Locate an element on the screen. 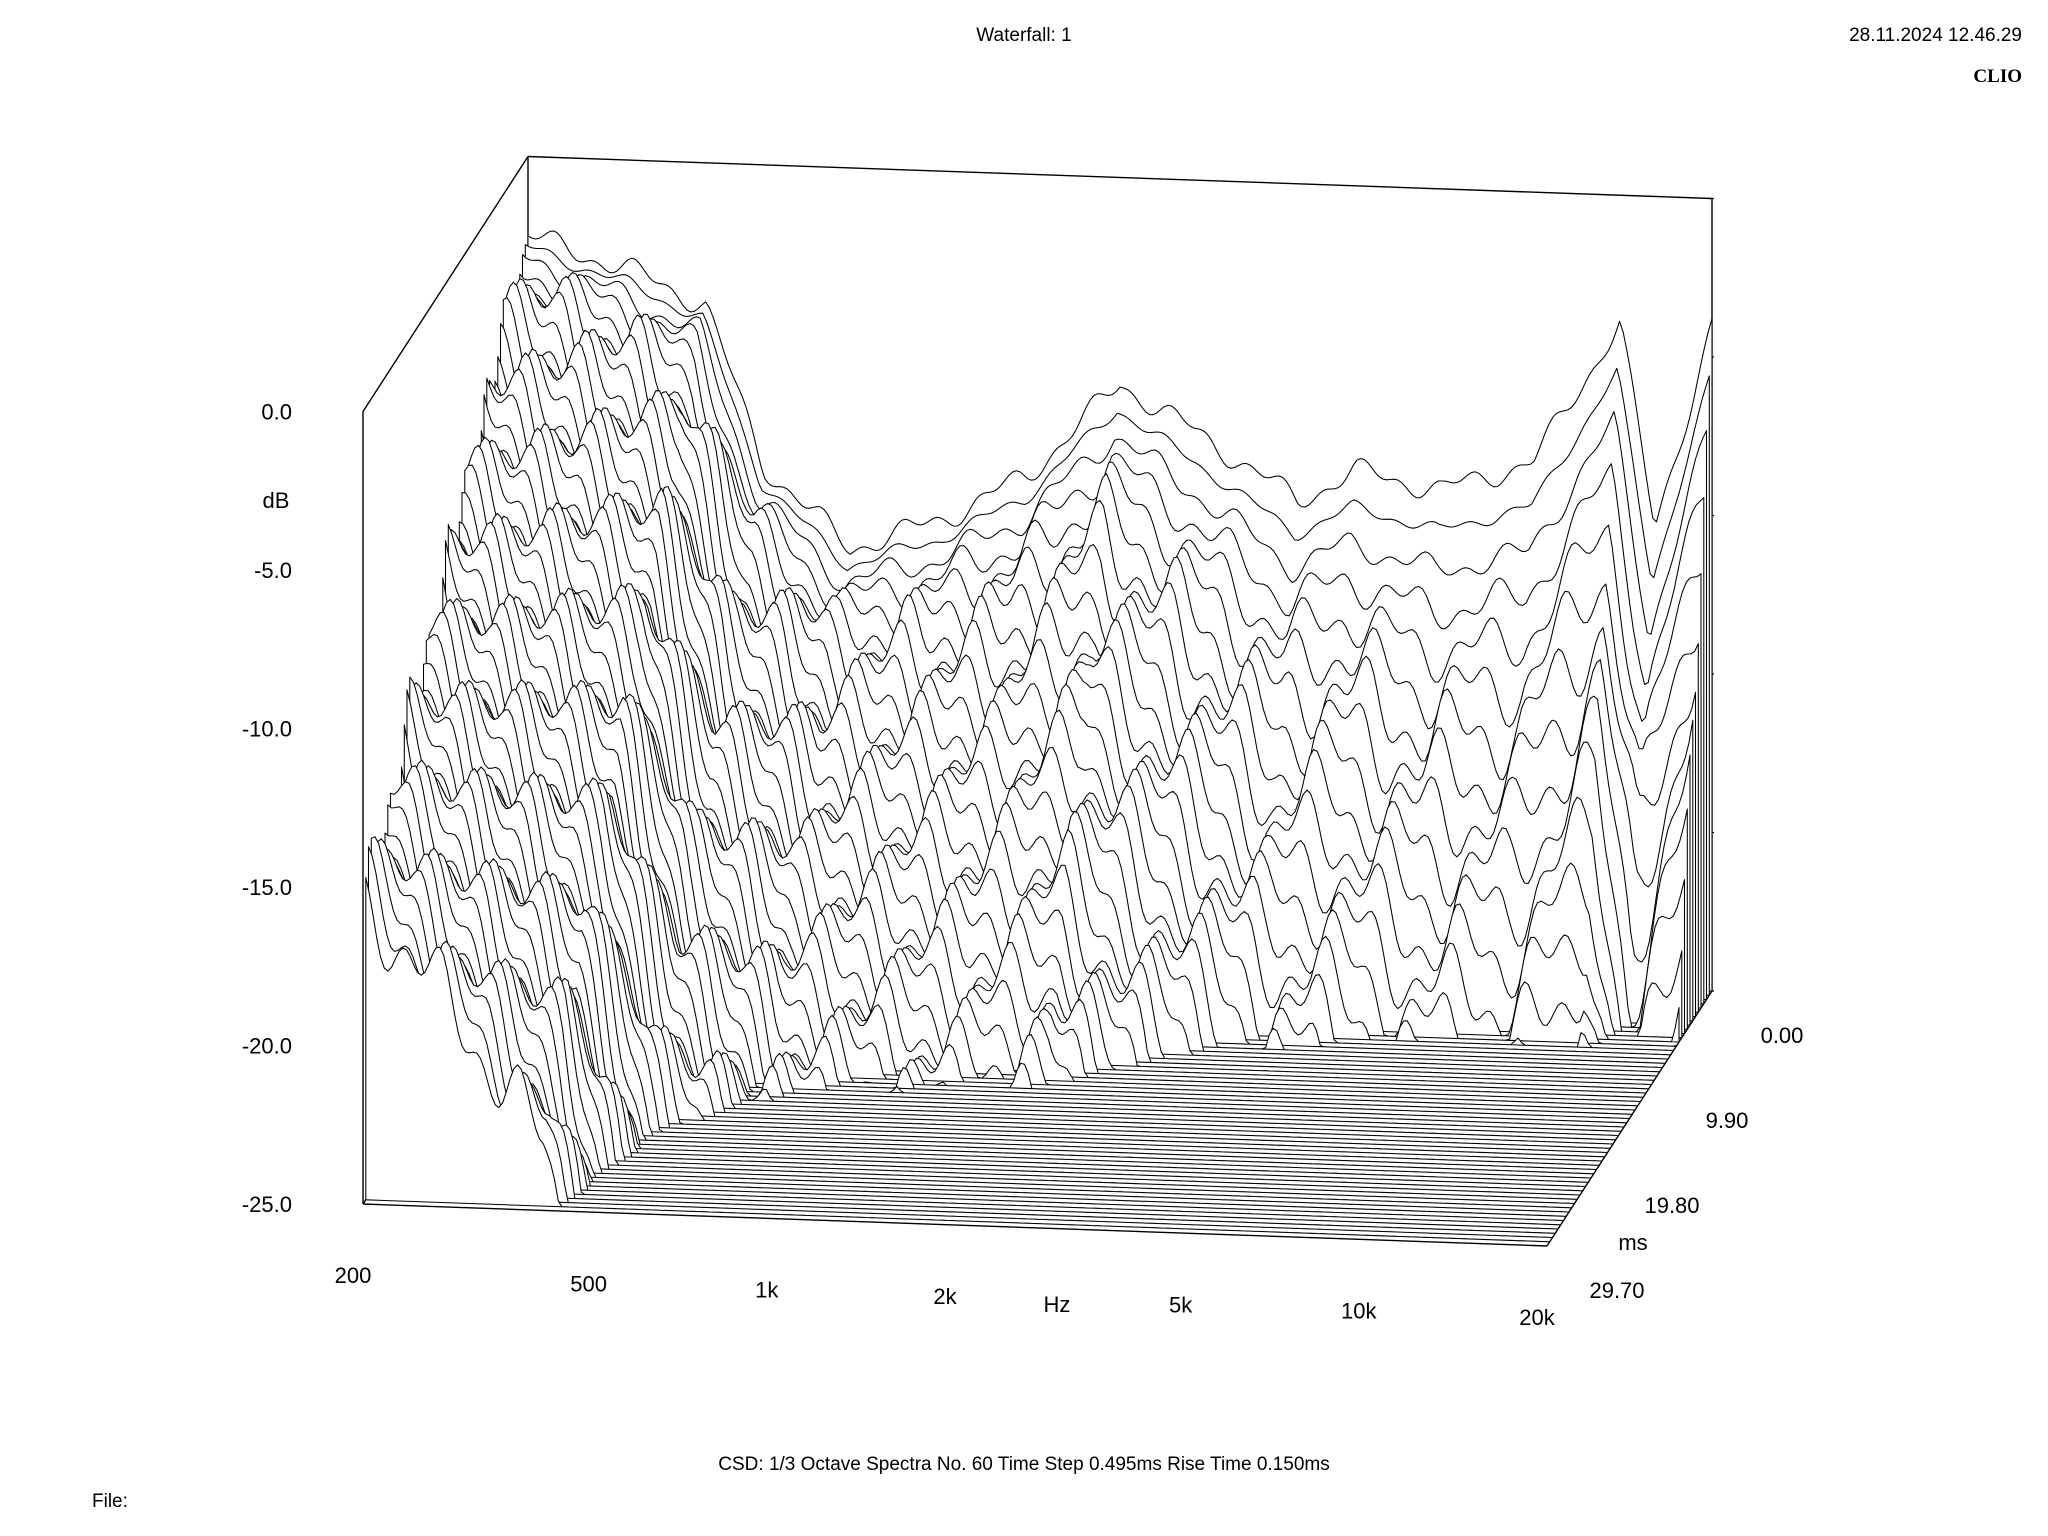  z-tick-labels: 0.00 9.90 19.80 29.70 is located at coordinates (1696, 1163).